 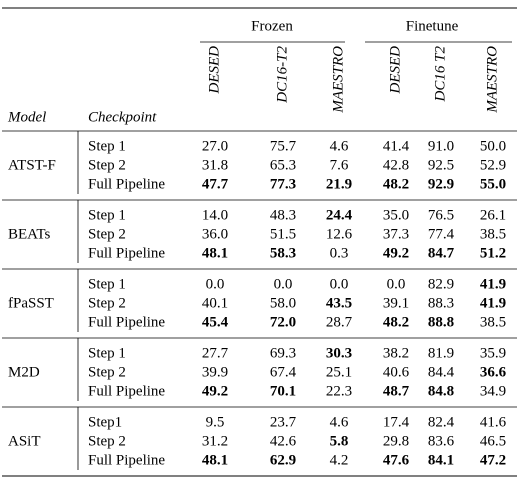 I want to click on cell: 14.0, so click(x=215, y=215).